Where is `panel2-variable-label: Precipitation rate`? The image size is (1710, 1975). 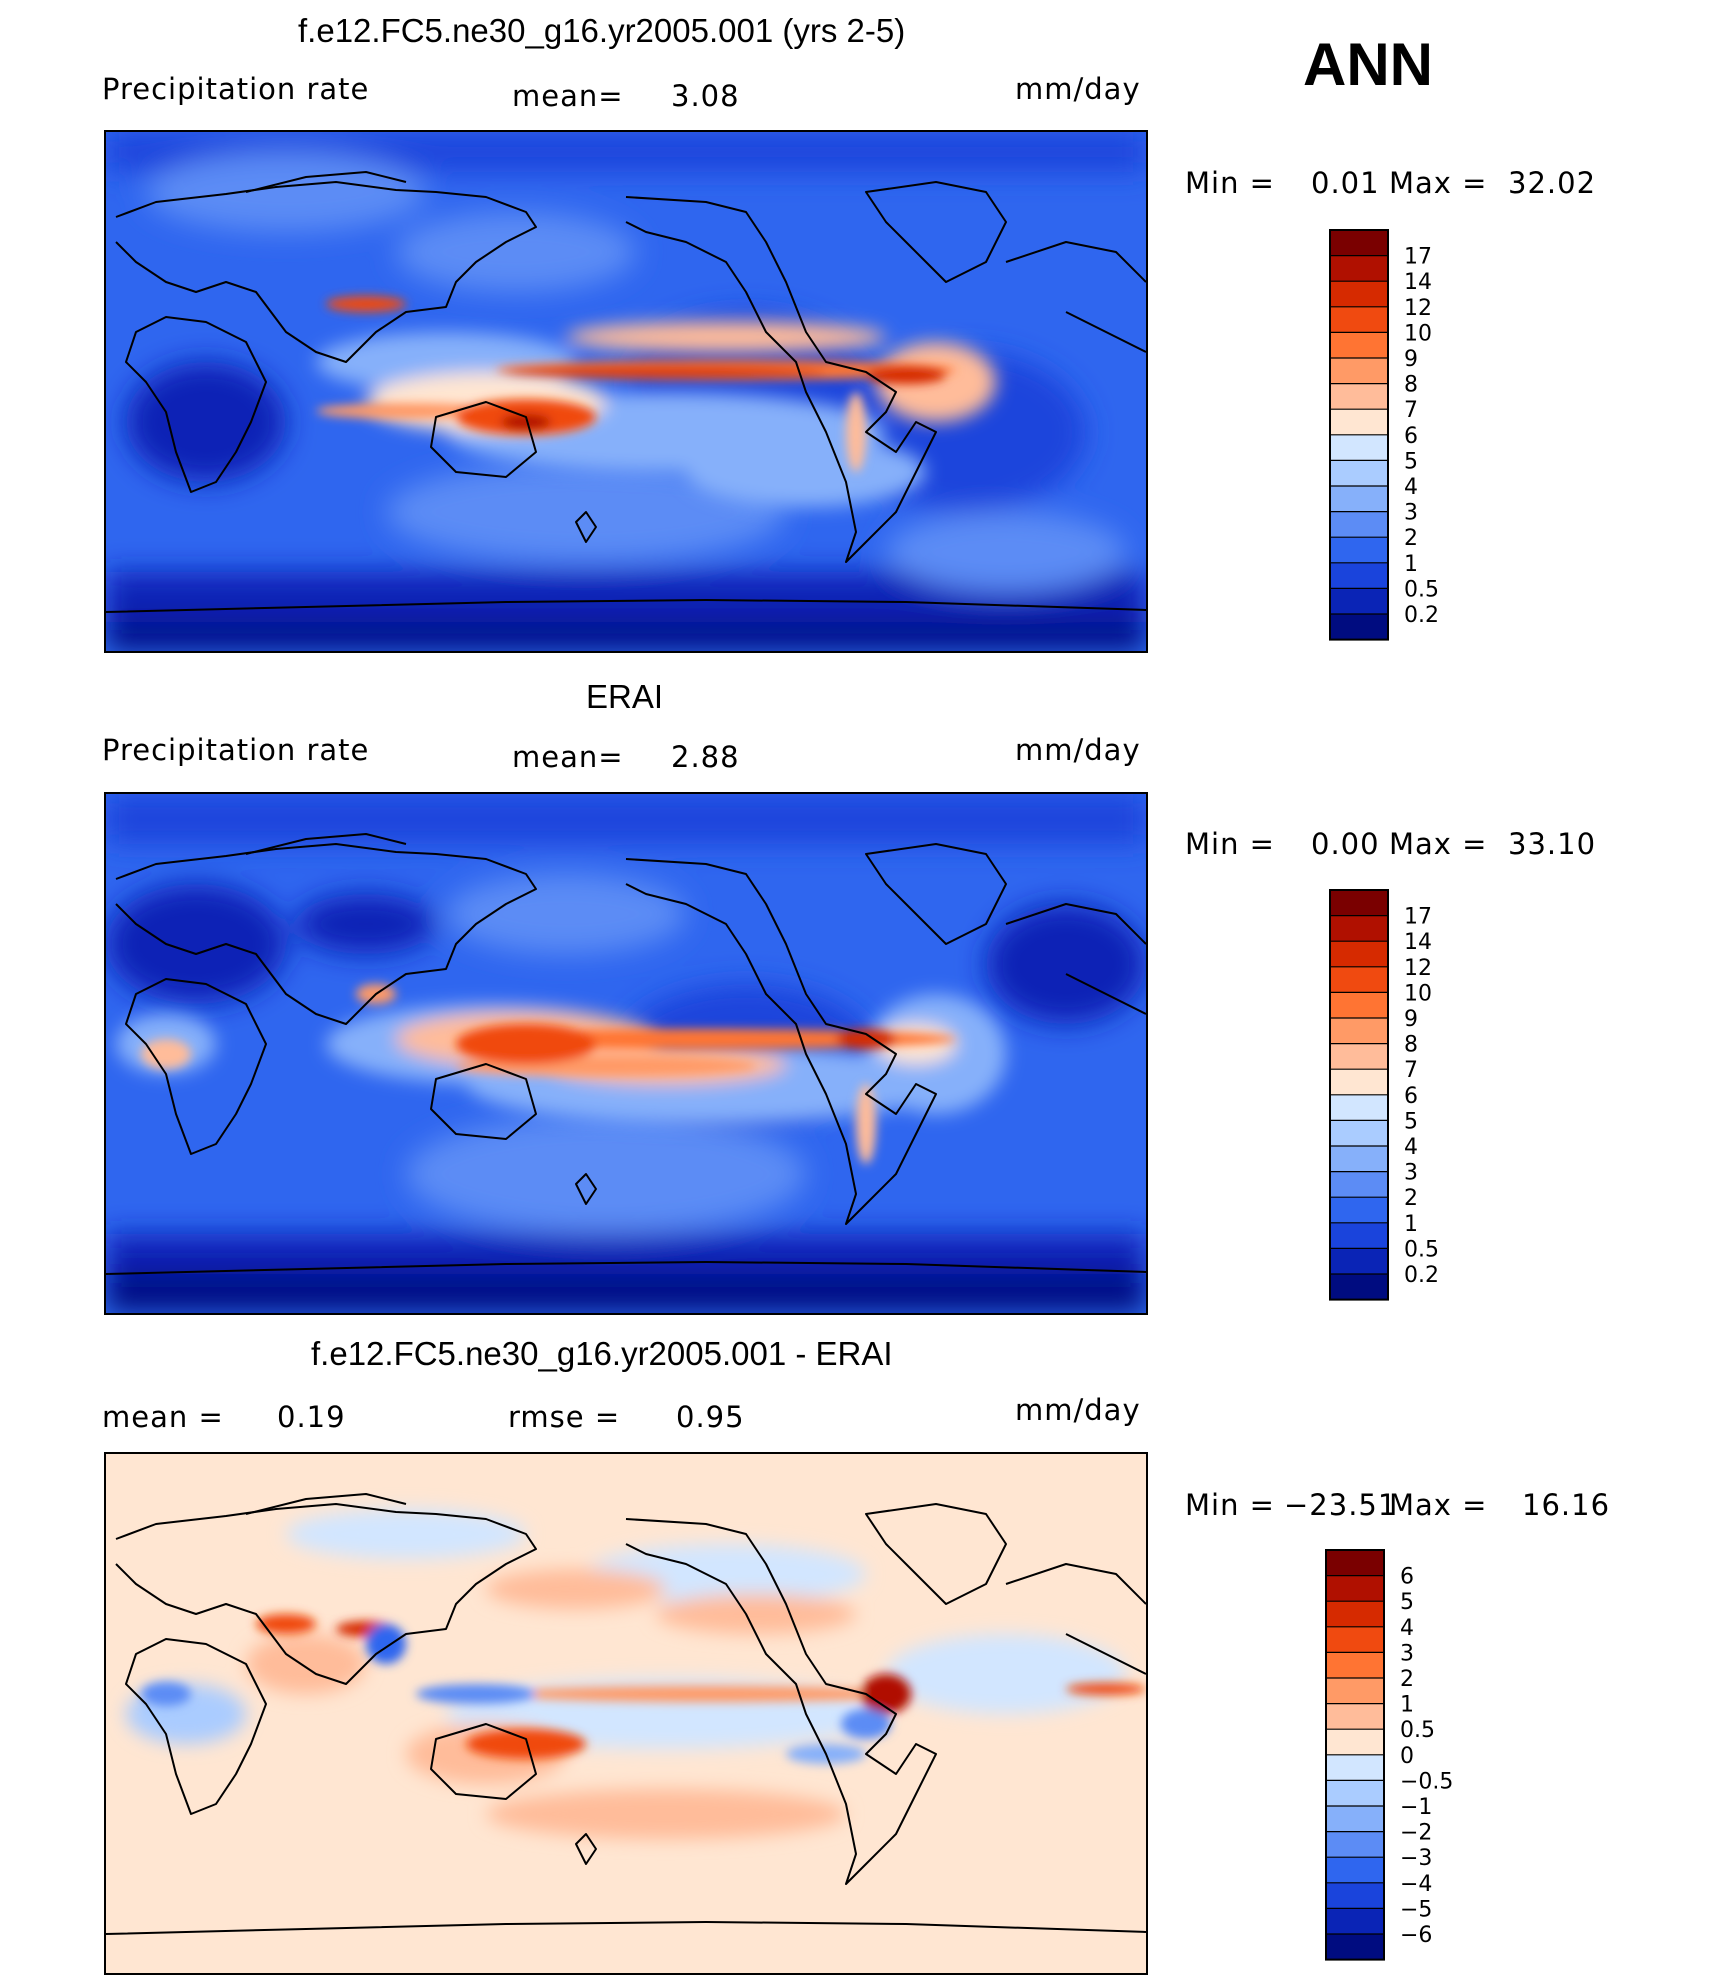 panel2-variable-label: Precipitation rate is located at coordinates (236, 750).